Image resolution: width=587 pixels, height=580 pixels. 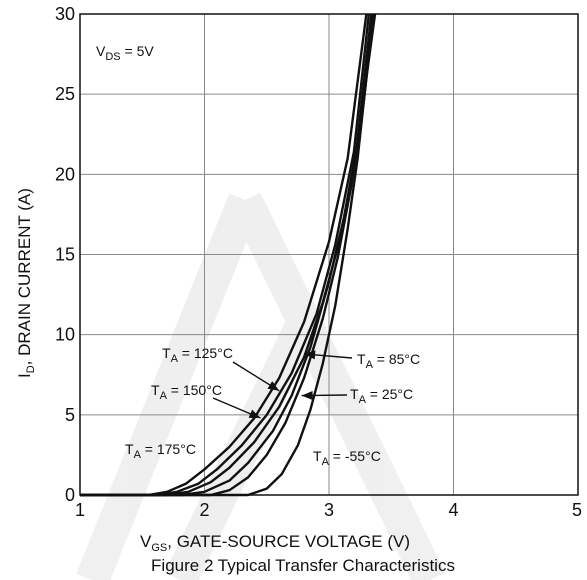 I want to click on x-tick-labels: 1 2 3 4 5, so click(x=328, y=510).